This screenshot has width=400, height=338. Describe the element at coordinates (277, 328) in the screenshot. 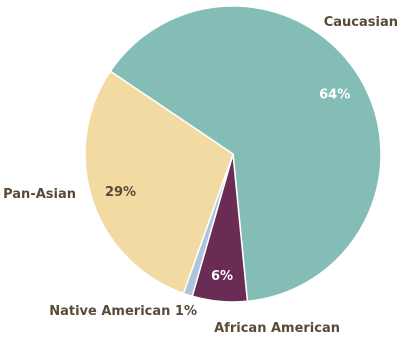

I see `category-label-african-american: African American` at that location.